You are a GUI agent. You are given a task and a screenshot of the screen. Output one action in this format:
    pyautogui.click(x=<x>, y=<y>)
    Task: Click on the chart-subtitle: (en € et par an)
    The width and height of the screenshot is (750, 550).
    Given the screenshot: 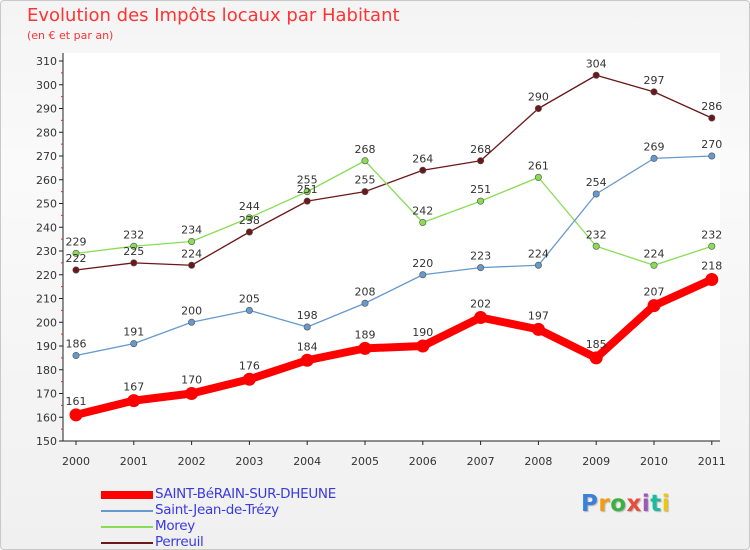 What is the action you would take?
    pyautogui.click(x=70, y=35)
    